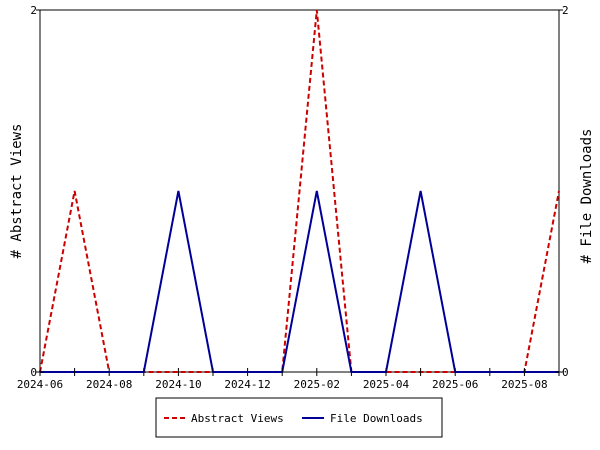 The height and width of the screenshot is (450, 600). What do you see at coordinates (17, 191) in the screenshot?
I see `y-axis-title-left: # Abstract Views` at bounding box center [17, 191].